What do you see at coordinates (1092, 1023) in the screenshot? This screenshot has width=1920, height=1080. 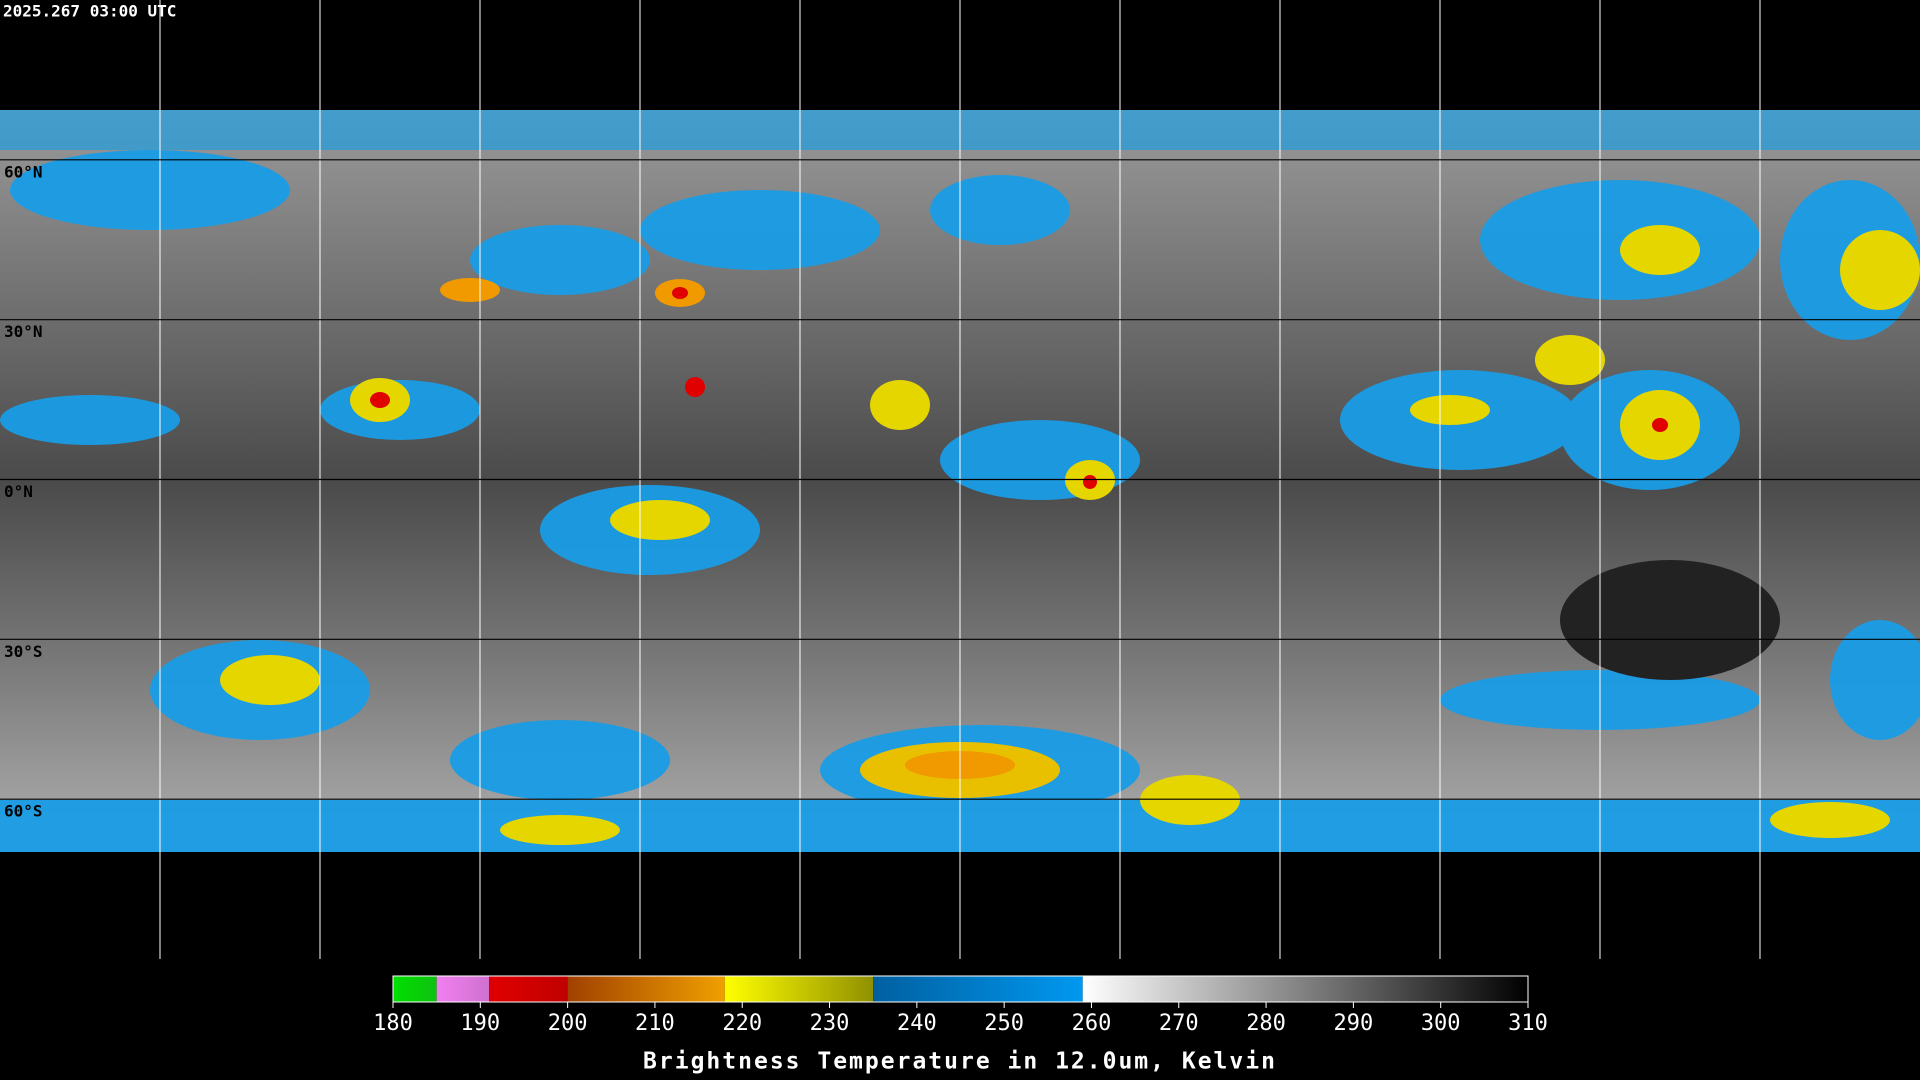 I see `colorbar-tick-label: 260` at bounding box center [1092, 1023].